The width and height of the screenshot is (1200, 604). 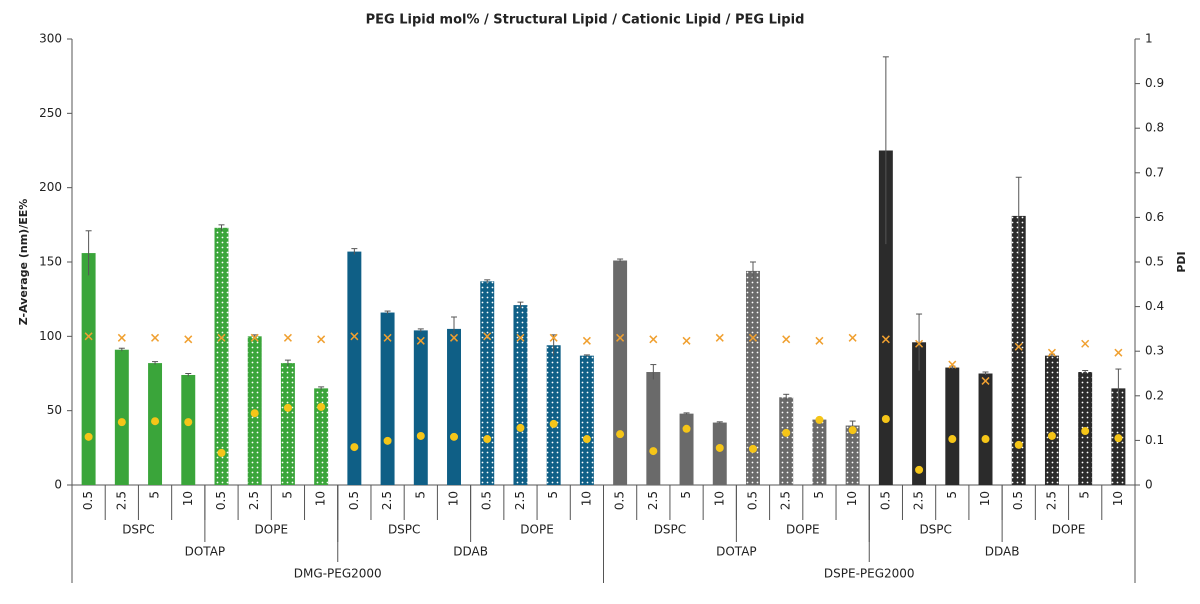 I want to click on y2-tick-label: 0.4, so click(x=1154, y=306).